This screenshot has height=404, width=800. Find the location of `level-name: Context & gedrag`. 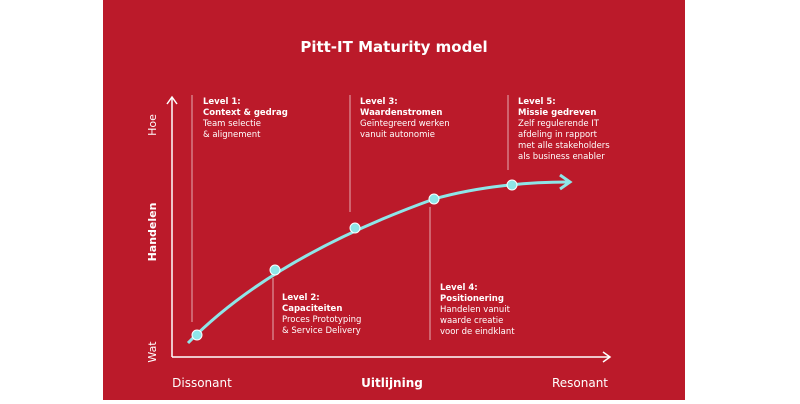

level-name: Context & gedrag is located at coordinates (245, 113).